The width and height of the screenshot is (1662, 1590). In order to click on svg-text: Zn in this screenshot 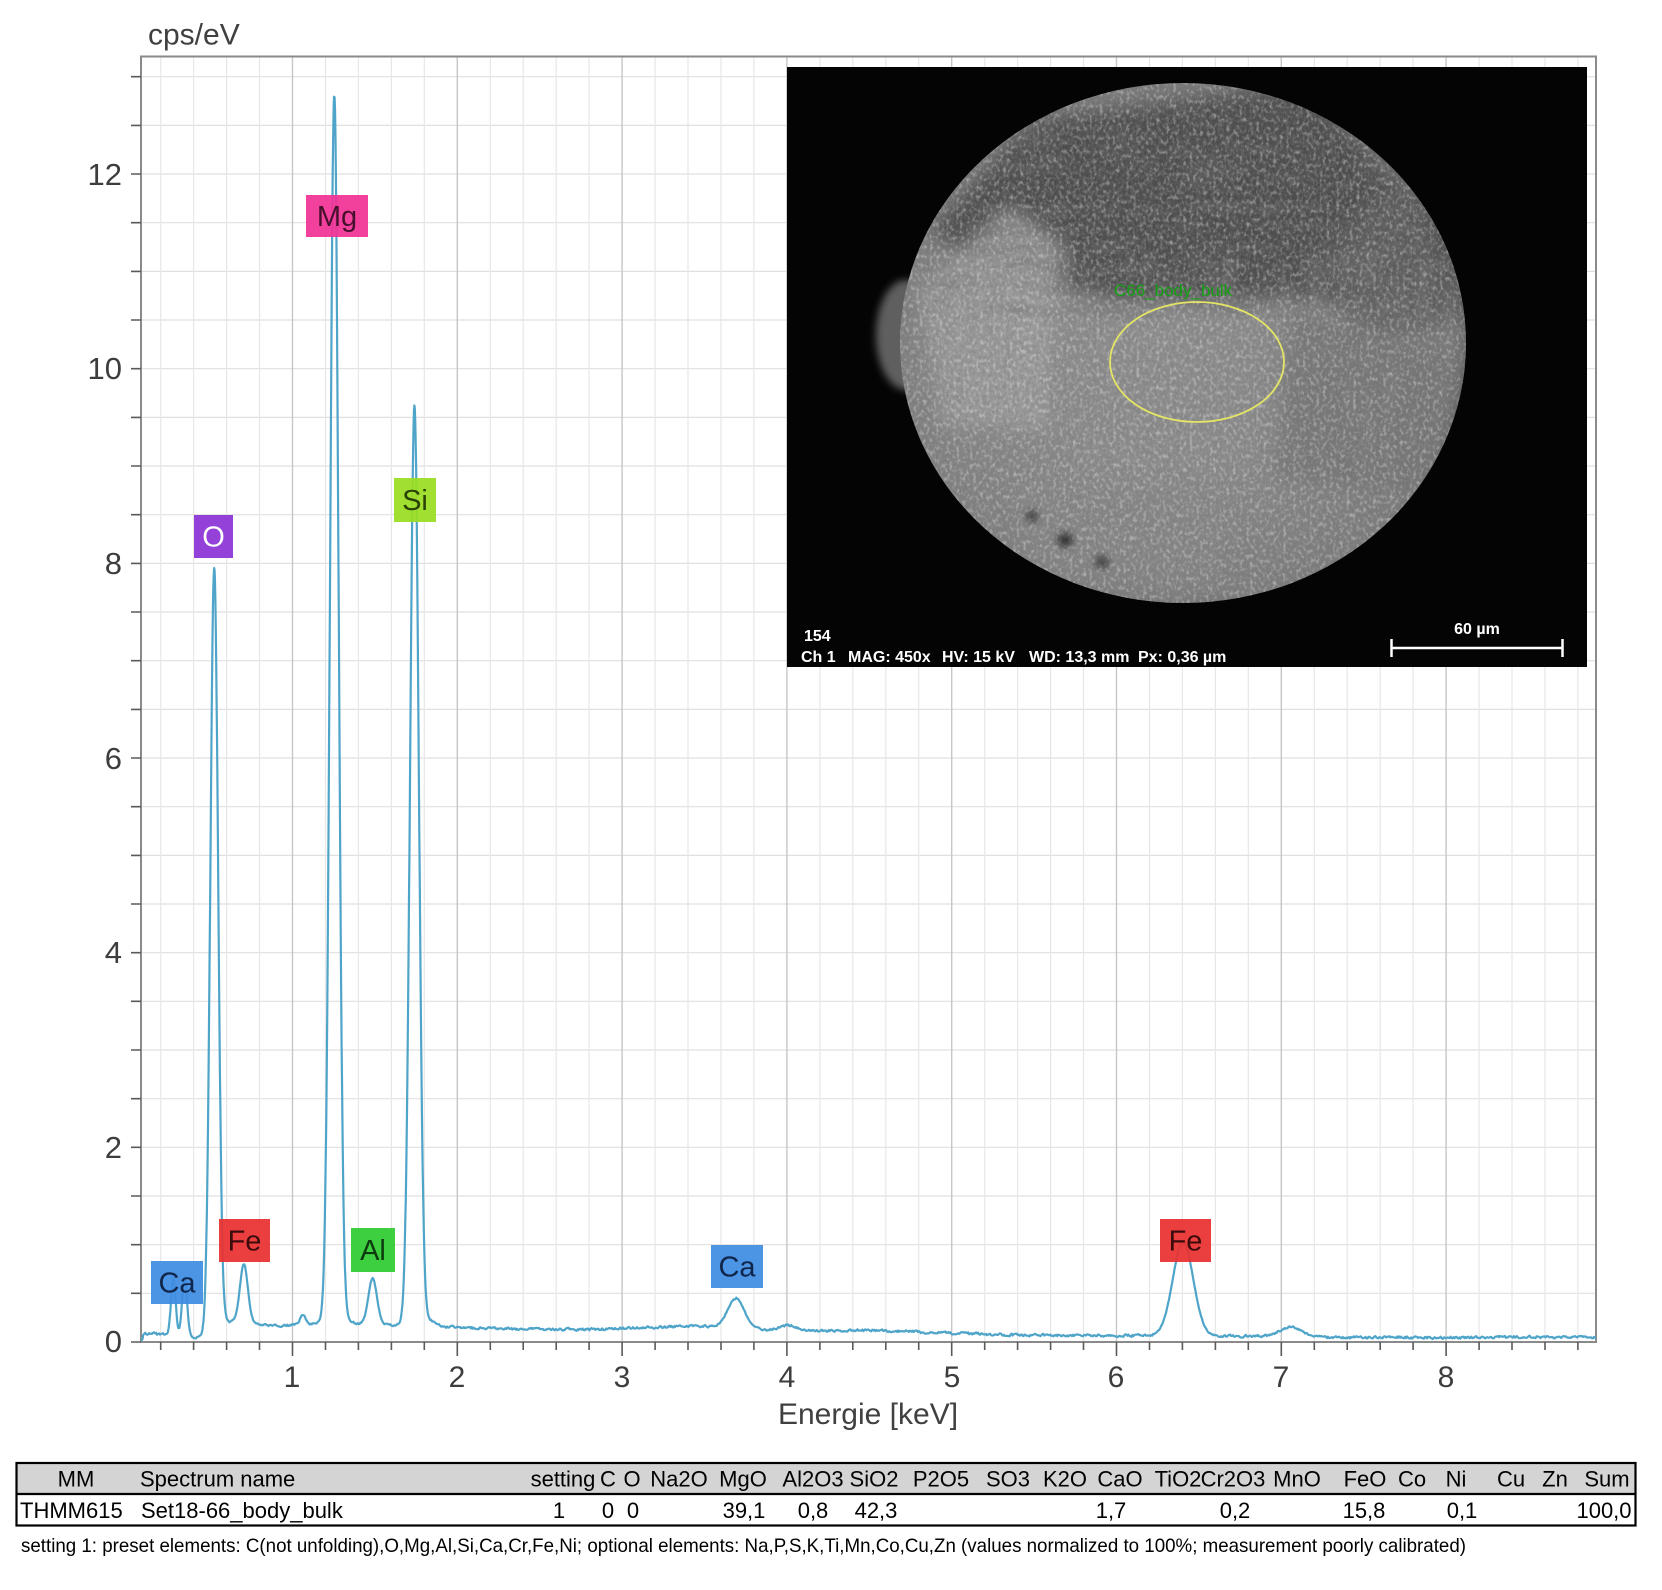, I will do `click(1555, 1479)`.